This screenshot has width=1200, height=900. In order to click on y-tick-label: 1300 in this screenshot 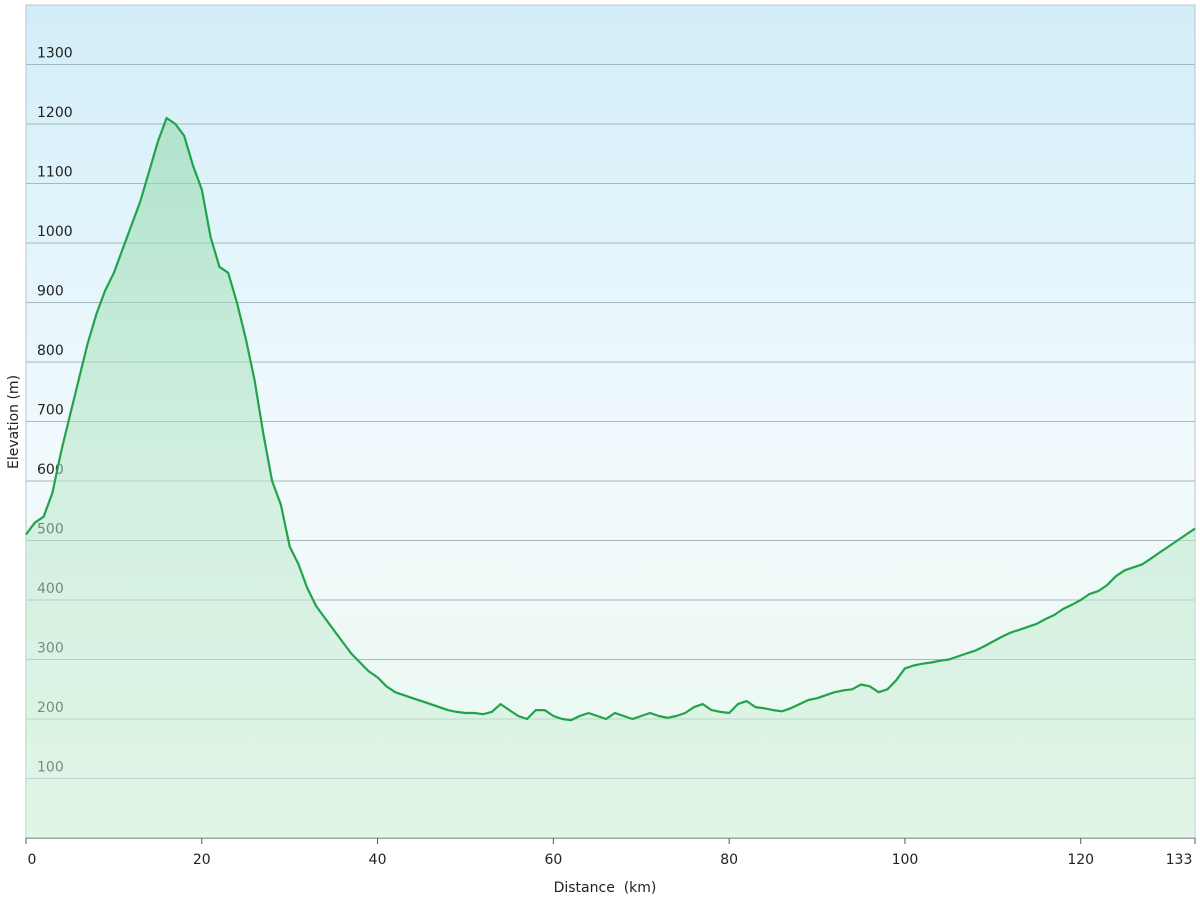, I will do `click(55, 54)`.